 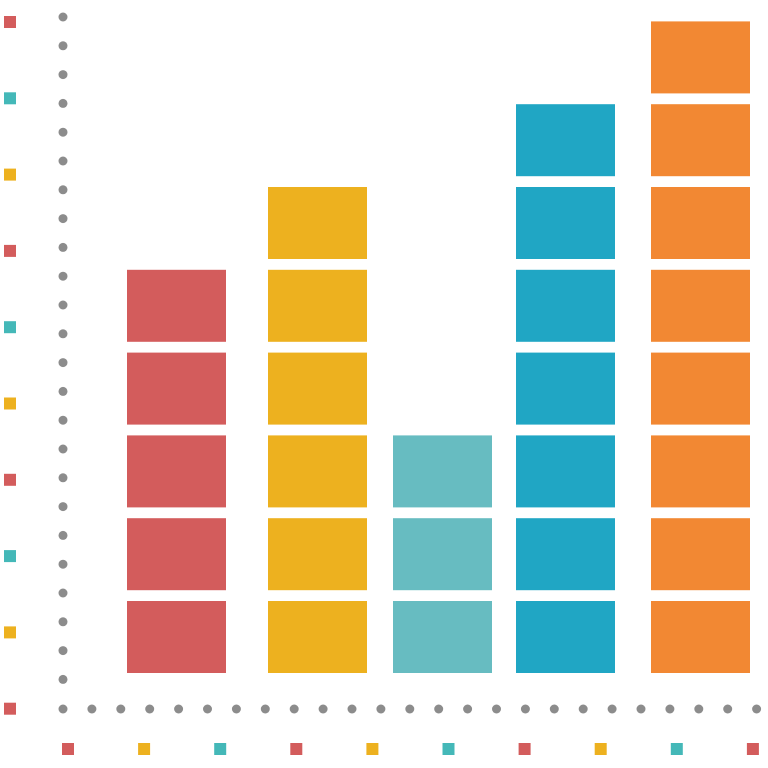 I want to click on x-axis, so click(x=410, y=709).